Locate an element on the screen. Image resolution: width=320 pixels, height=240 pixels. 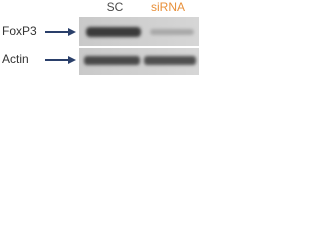
row-label: Actin is located at coordinates (15, 59).